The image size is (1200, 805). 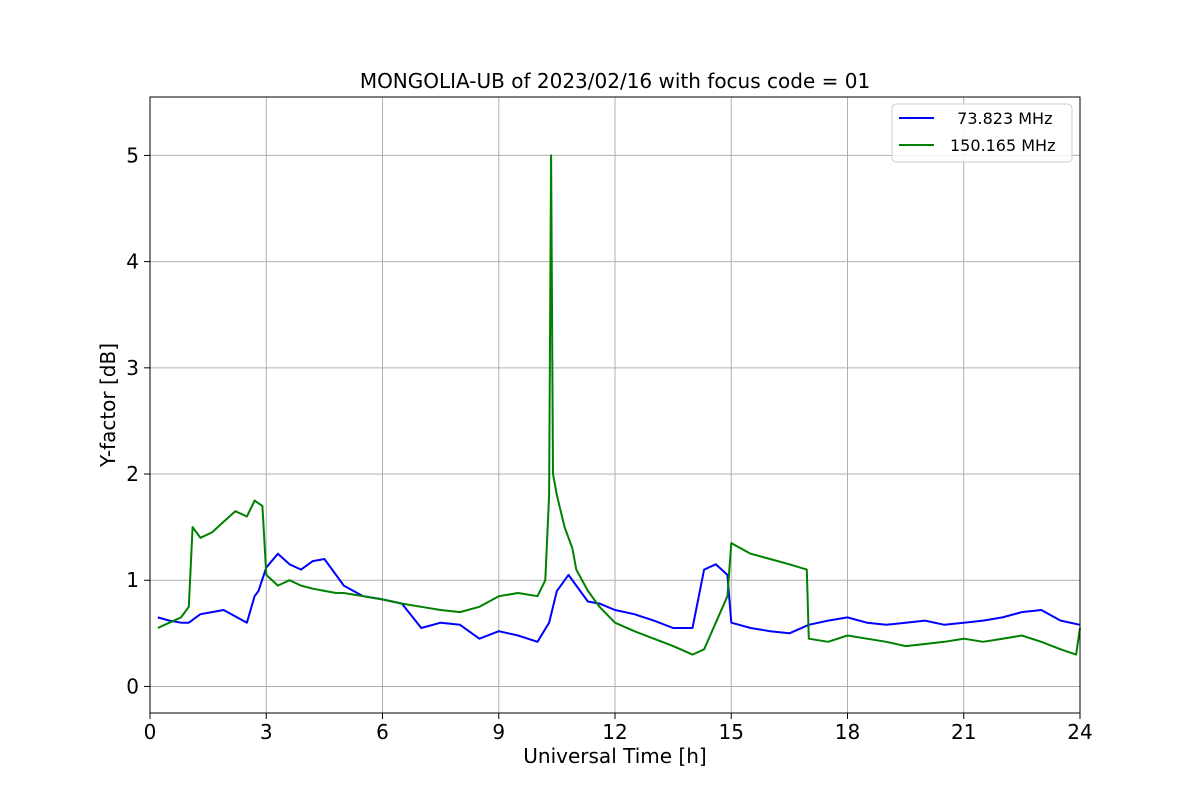 What do you see at coordinates (963, 732) in the screenshot?
I see `x-tick-label: 21` at bounding box center [963, 732].